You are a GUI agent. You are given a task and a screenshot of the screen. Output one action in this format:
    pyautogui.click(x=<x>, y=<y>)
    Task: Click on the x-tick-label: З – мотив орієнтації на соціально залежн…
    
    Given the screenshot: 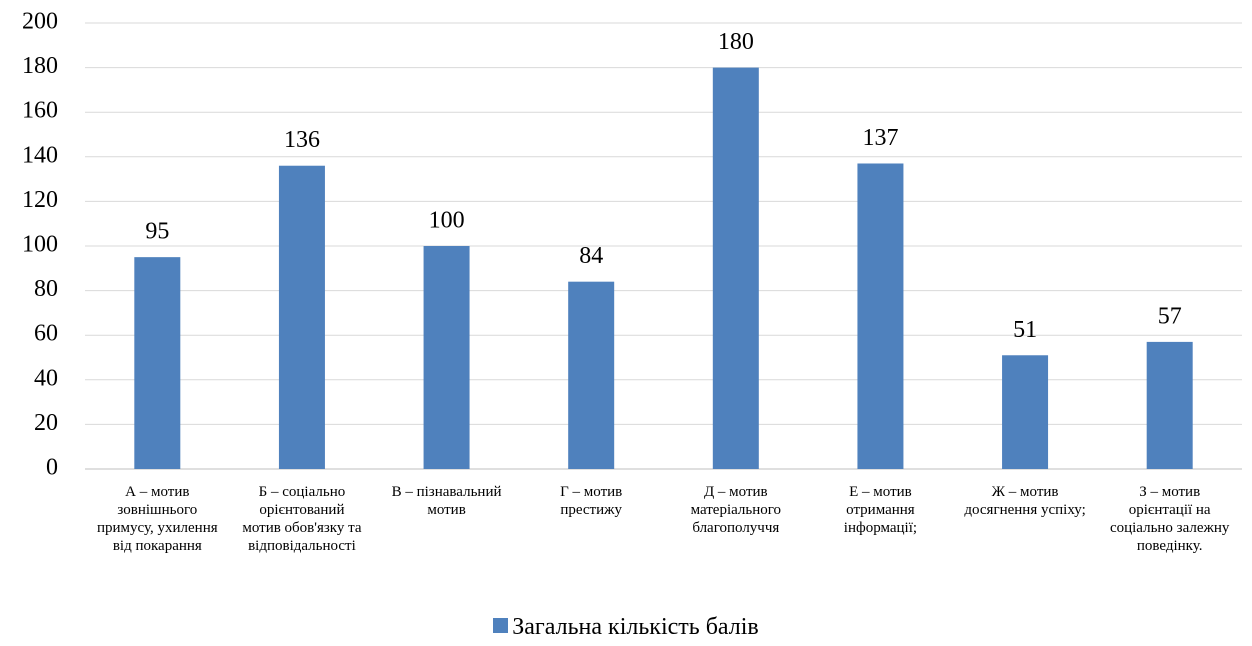 What is the action you would take?
    pyautogui.click(x=1169, y=519)
    